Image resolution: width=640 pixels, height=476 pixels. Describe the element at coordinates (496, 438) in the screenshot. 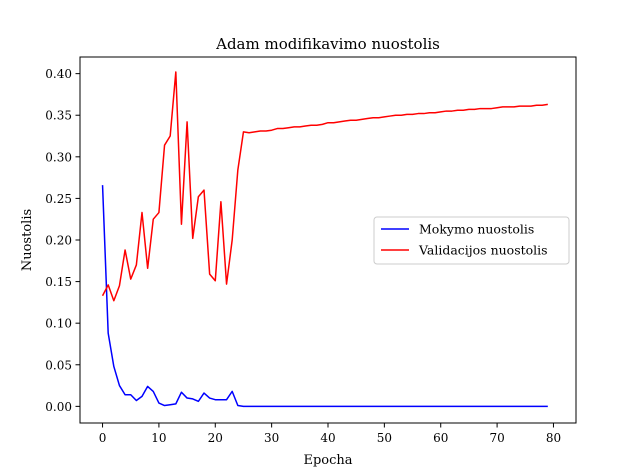

I see `x-tick-label: 70` at that location.